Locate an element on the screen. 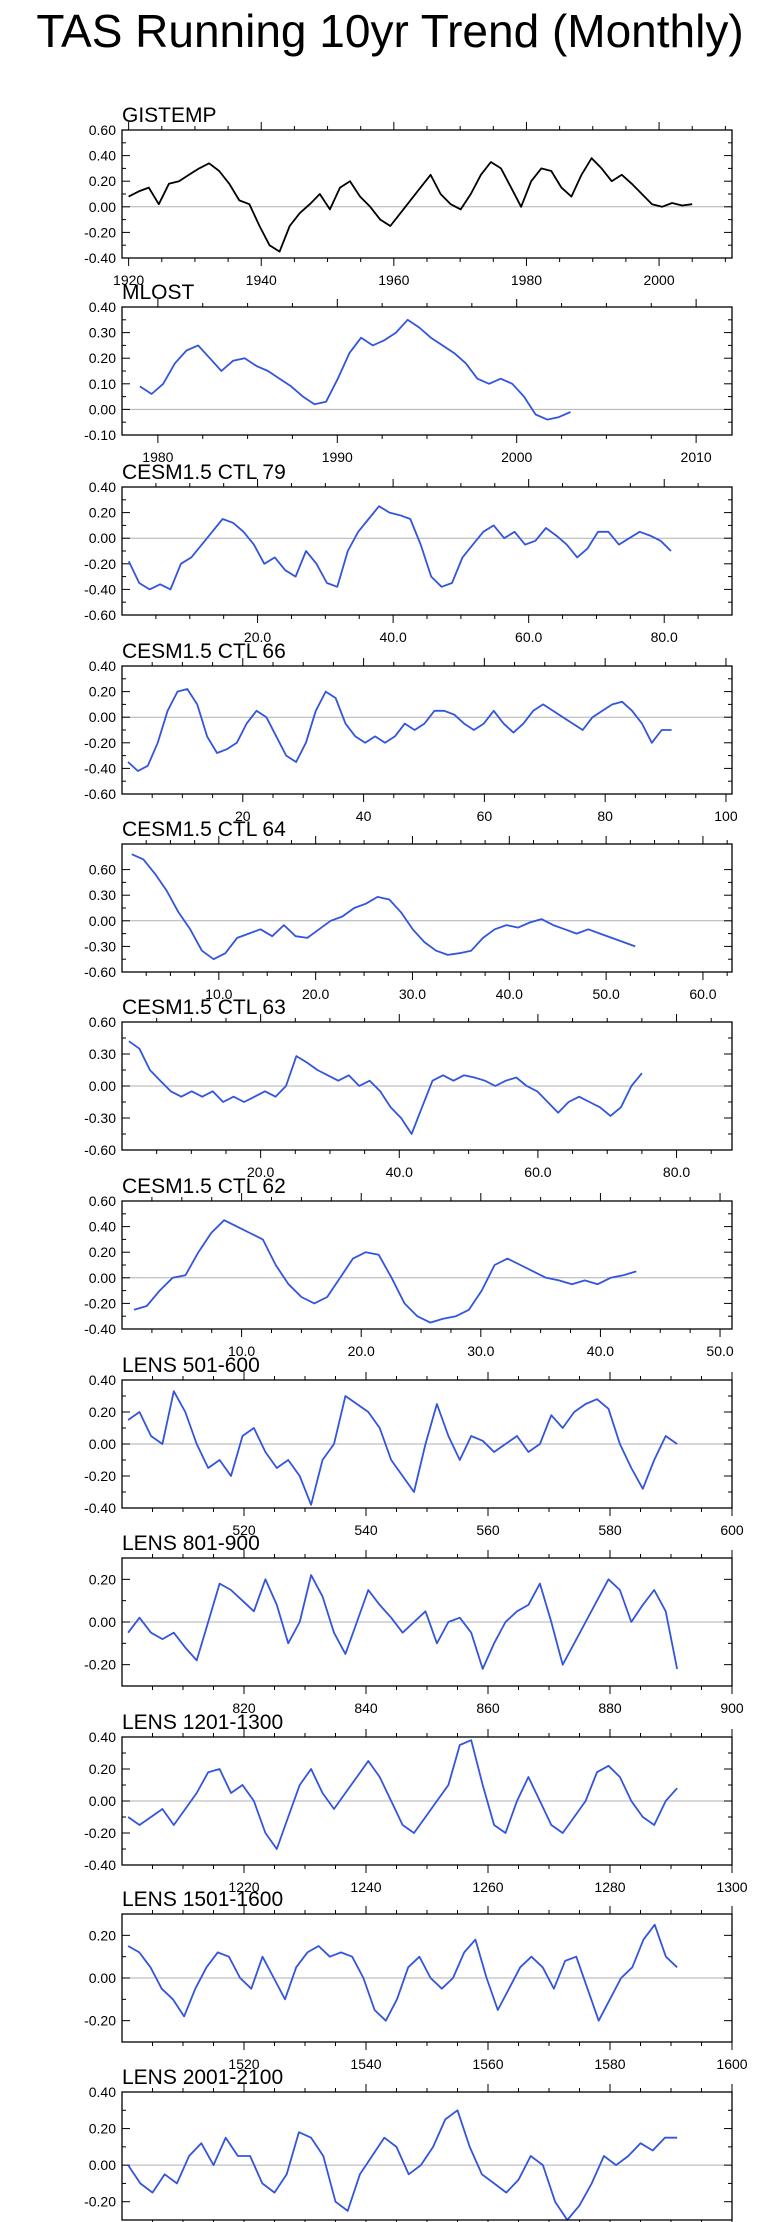 The height and width of the screenshot is (2222, 780). x-tick-label: 1220 is located at coordinates (243, 1887).